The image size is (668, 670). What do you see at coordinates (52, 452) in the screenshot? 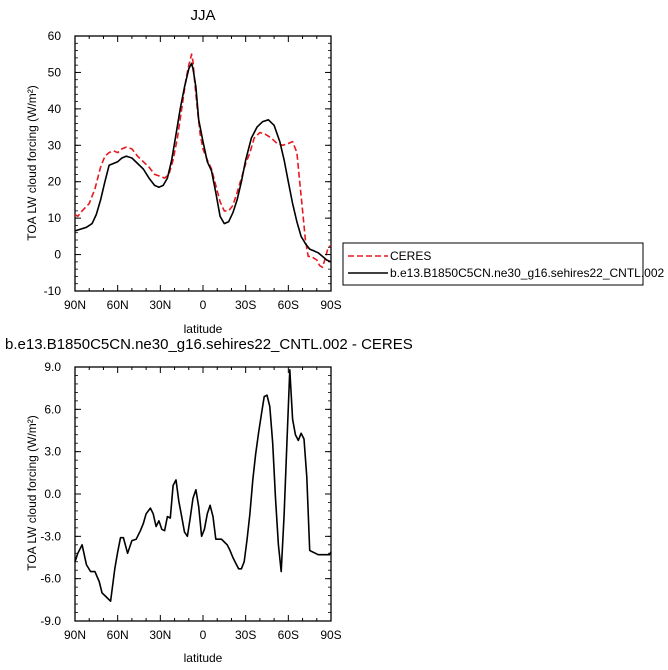
I see `bottom-y-tick-label: 3.0` at bounding box center [52, 452].